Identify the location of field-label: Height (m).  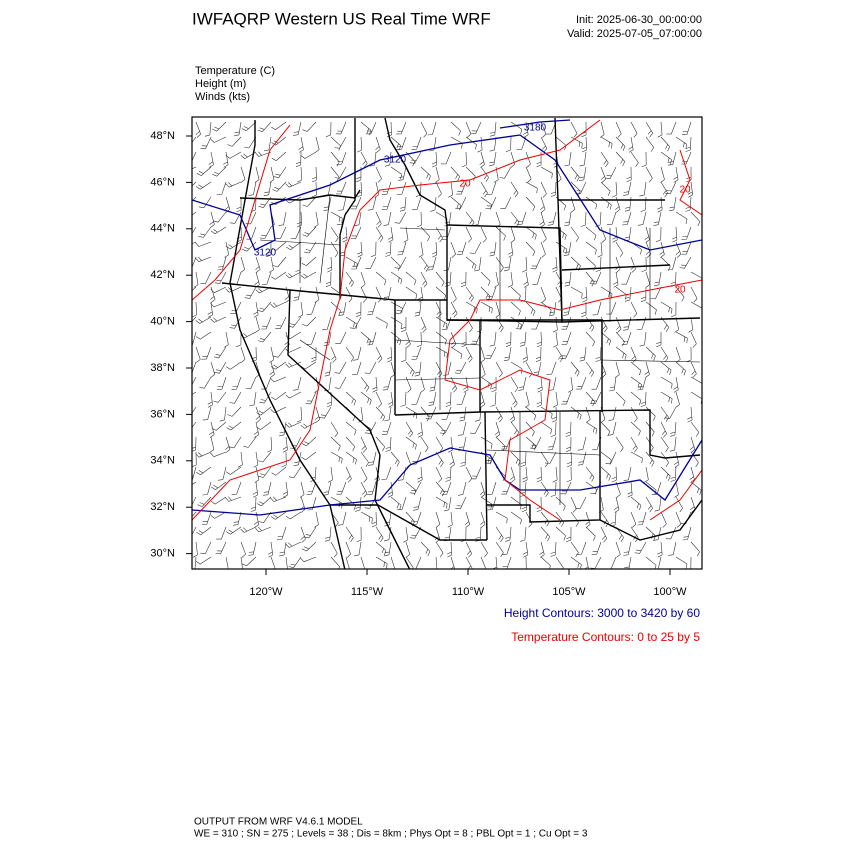
(220, 84).